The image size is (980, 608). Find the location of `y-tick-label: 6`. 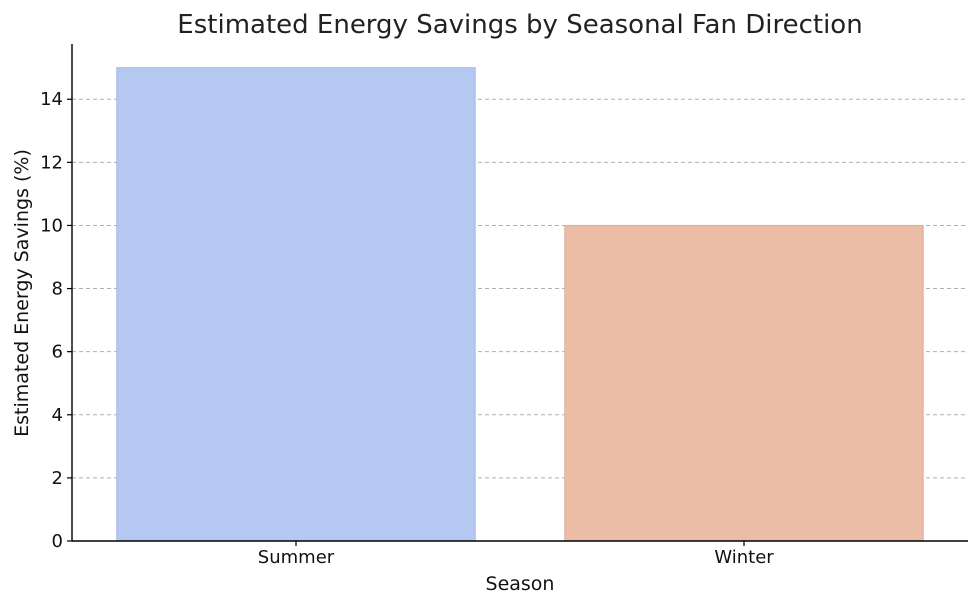

y-tick-label: 6 is located at coordinates (57, 352).